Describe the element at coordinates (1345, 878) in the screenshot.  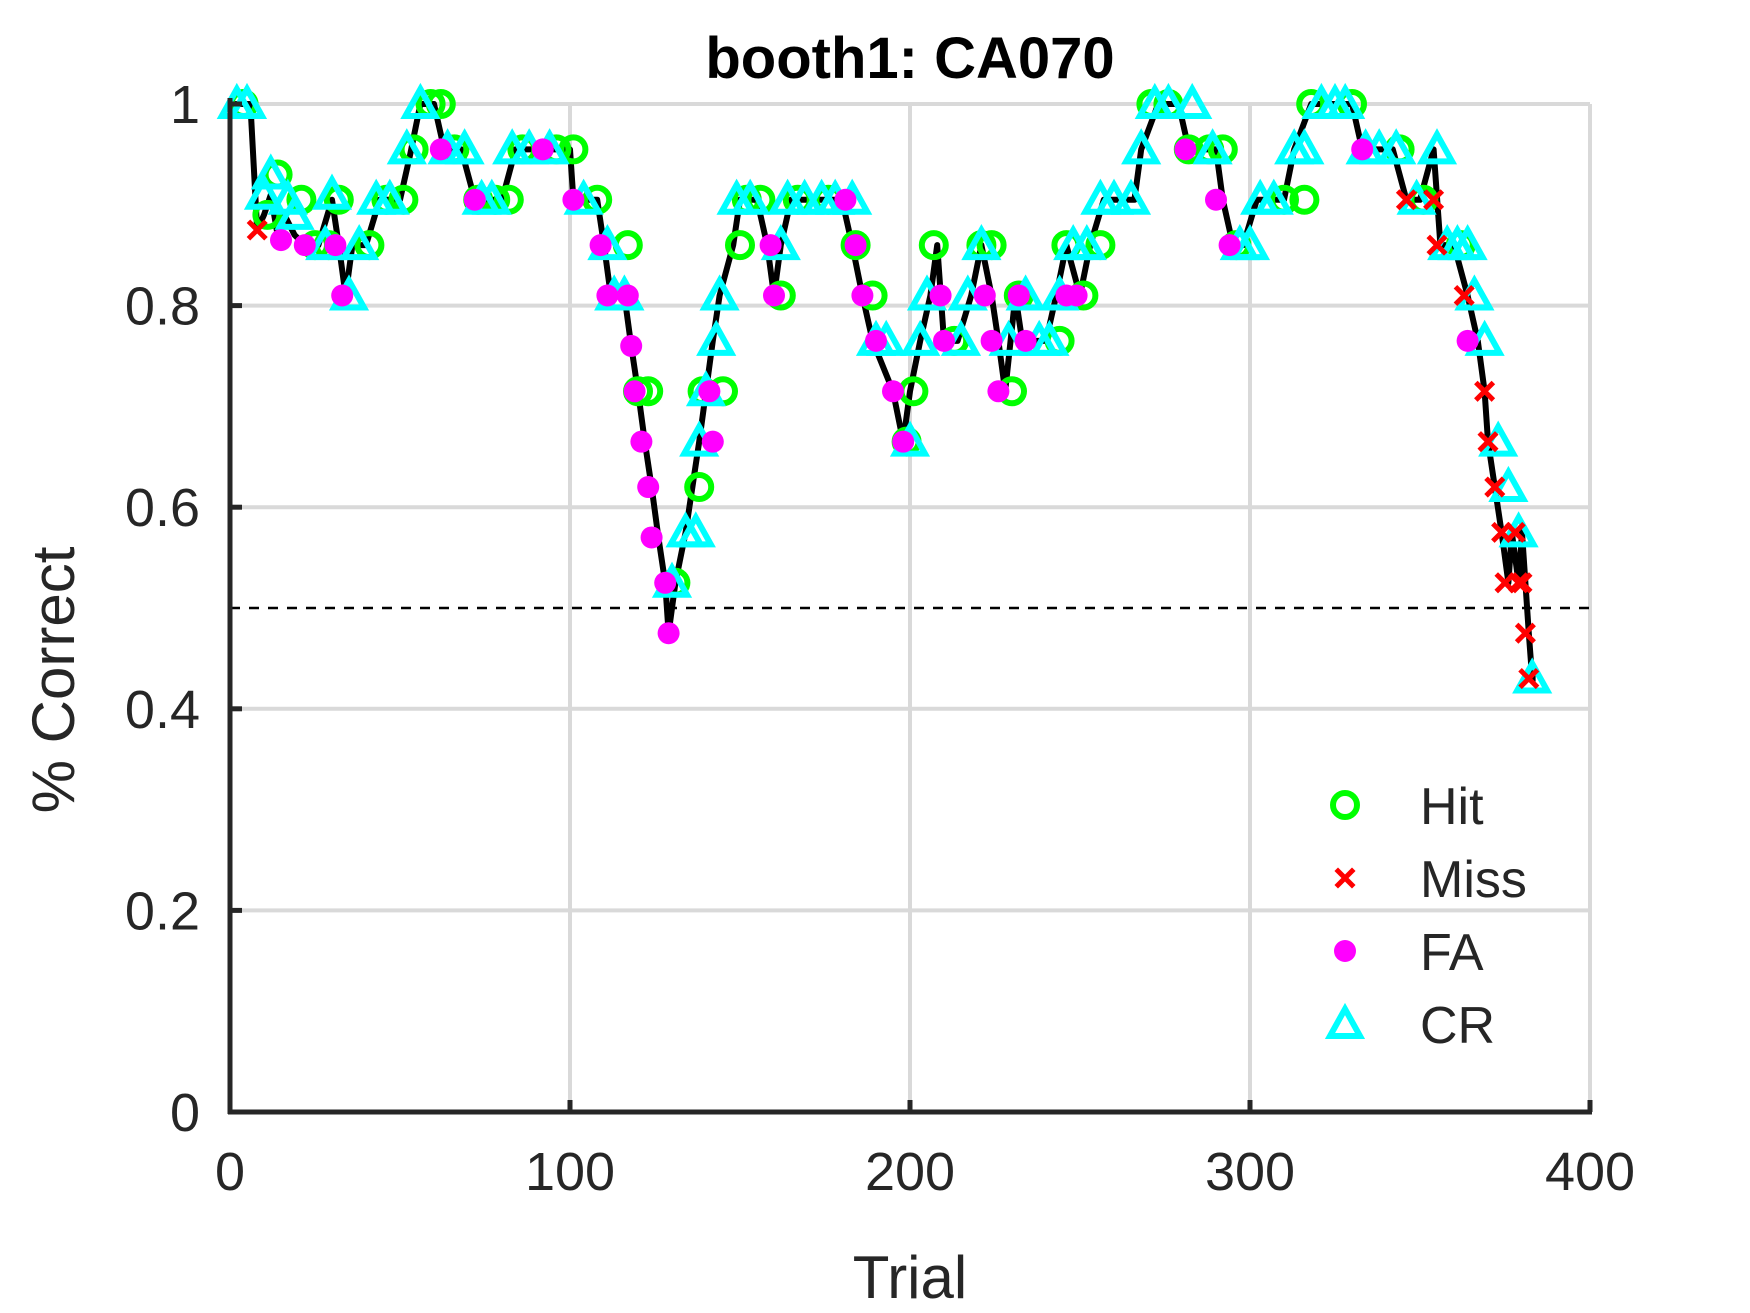
I see `legend-miss-marker` at that location.